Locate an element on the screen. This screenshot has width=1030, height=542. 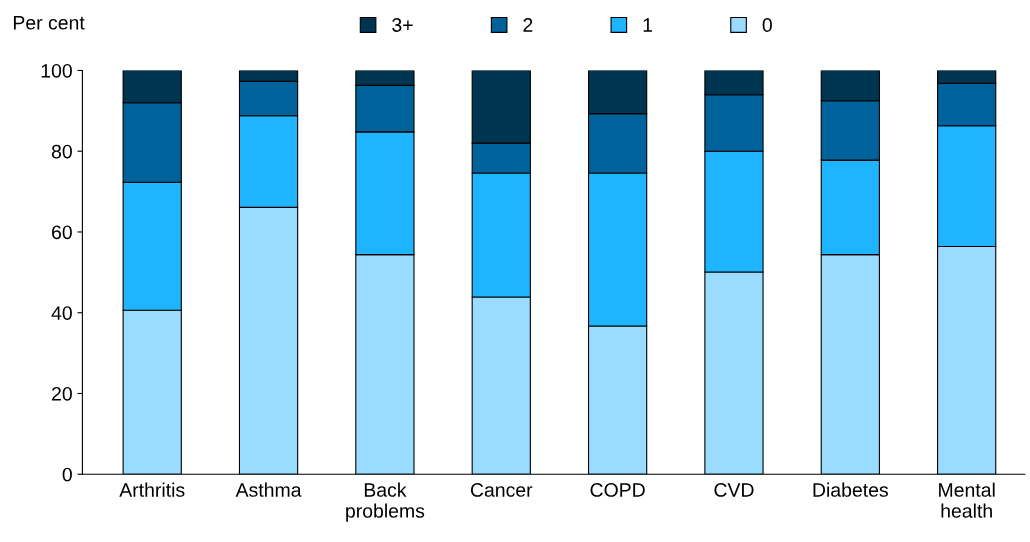
x-tick-label: Cancer is located at coordinates (501, 490).